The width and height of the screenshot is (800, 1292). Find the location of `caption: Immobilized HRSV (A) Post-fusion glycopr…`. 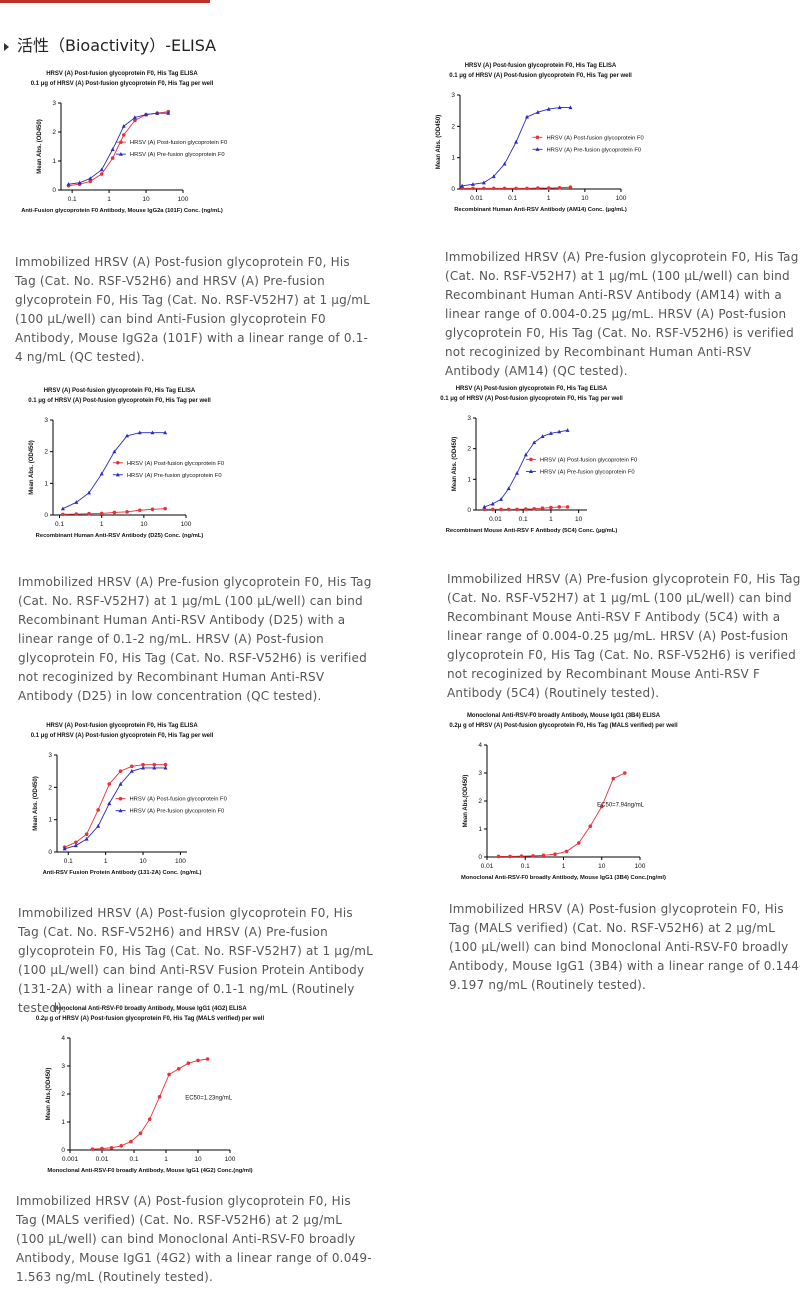

caption: Immobilized HRSV (A) Post-fusion glycopr… is located at coordinates (192, 309).